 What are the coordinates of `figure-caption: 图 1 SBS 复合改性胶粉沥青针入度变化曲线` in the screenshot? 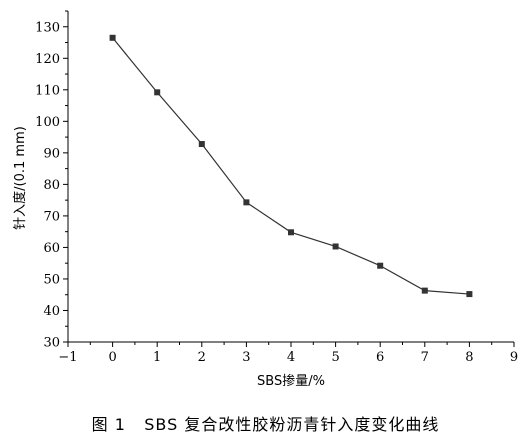 It's located at (265, 423).